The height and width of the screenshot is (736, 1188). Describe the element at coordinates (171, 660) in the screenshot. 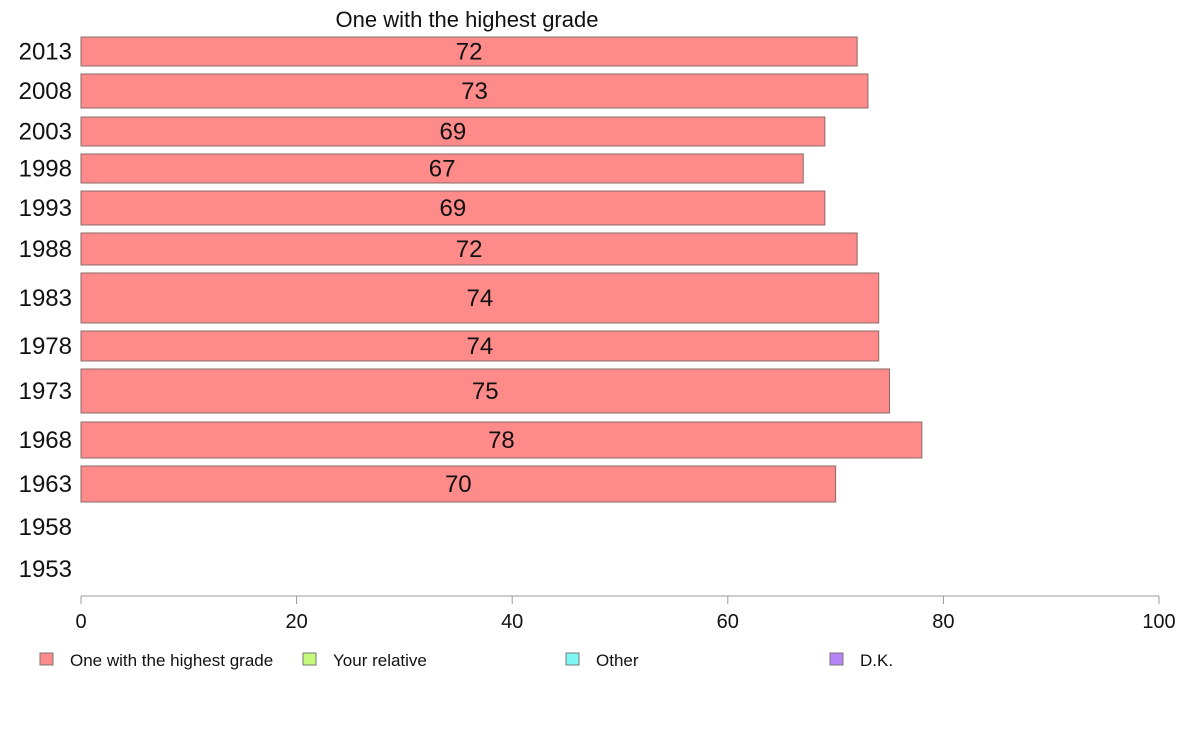

I see `legend-label-0: One with the highest grade` at that location.